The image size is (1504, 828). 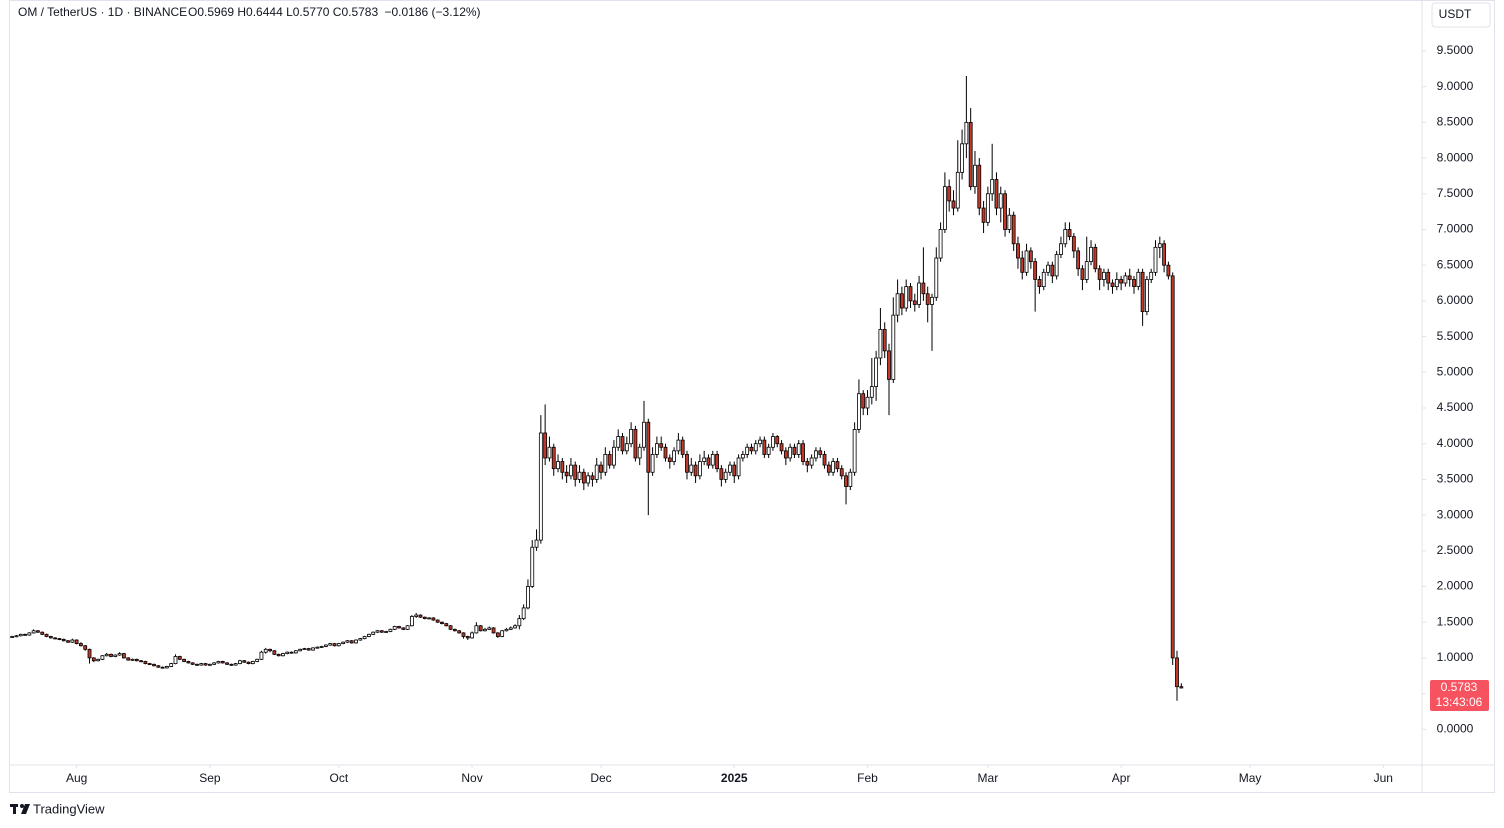 What do you see at coordinates (471, 778) in the screenshot?
I see `x-tick-label: Nov` at bounding box center [471, 778].